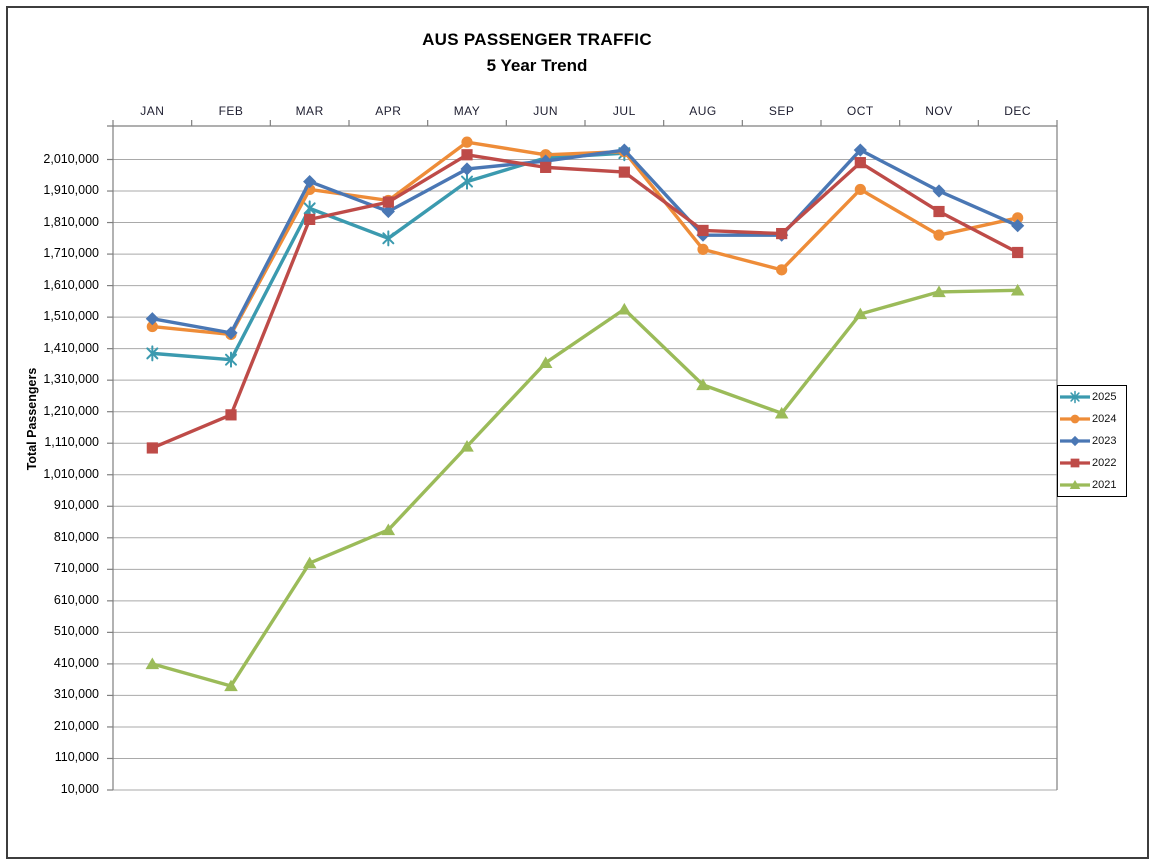 This screenshot has height=863, width=1154. I want to click on y-axis-tick-label: 1,010,000, so click(71, 473).